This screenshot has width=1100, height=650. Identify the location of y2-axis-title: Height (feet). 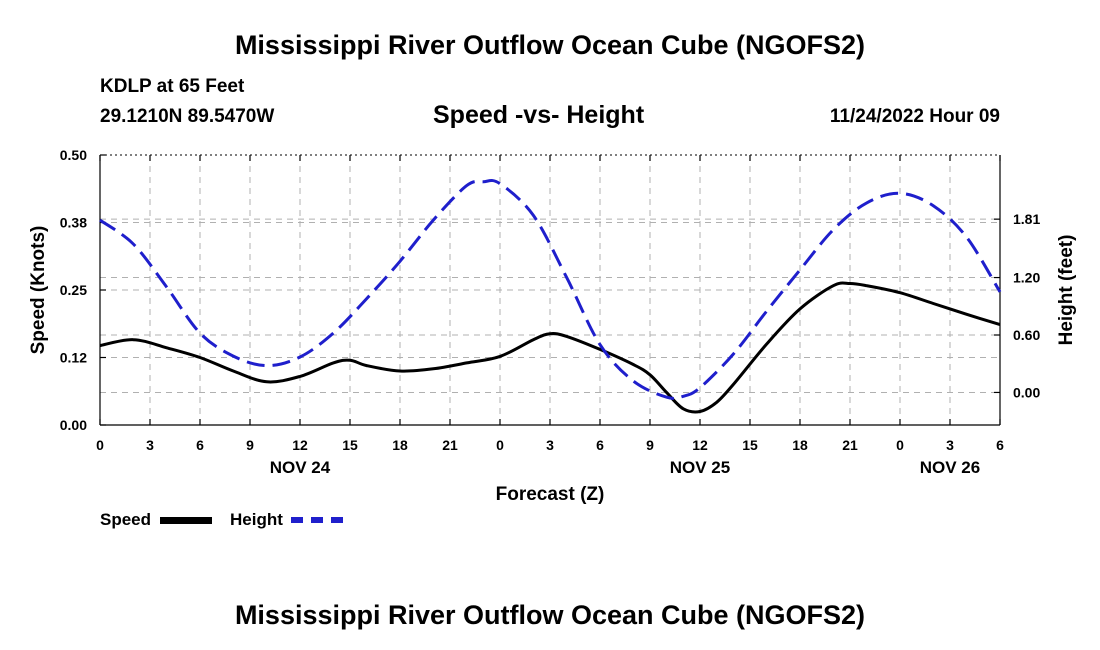
(1066, 290).